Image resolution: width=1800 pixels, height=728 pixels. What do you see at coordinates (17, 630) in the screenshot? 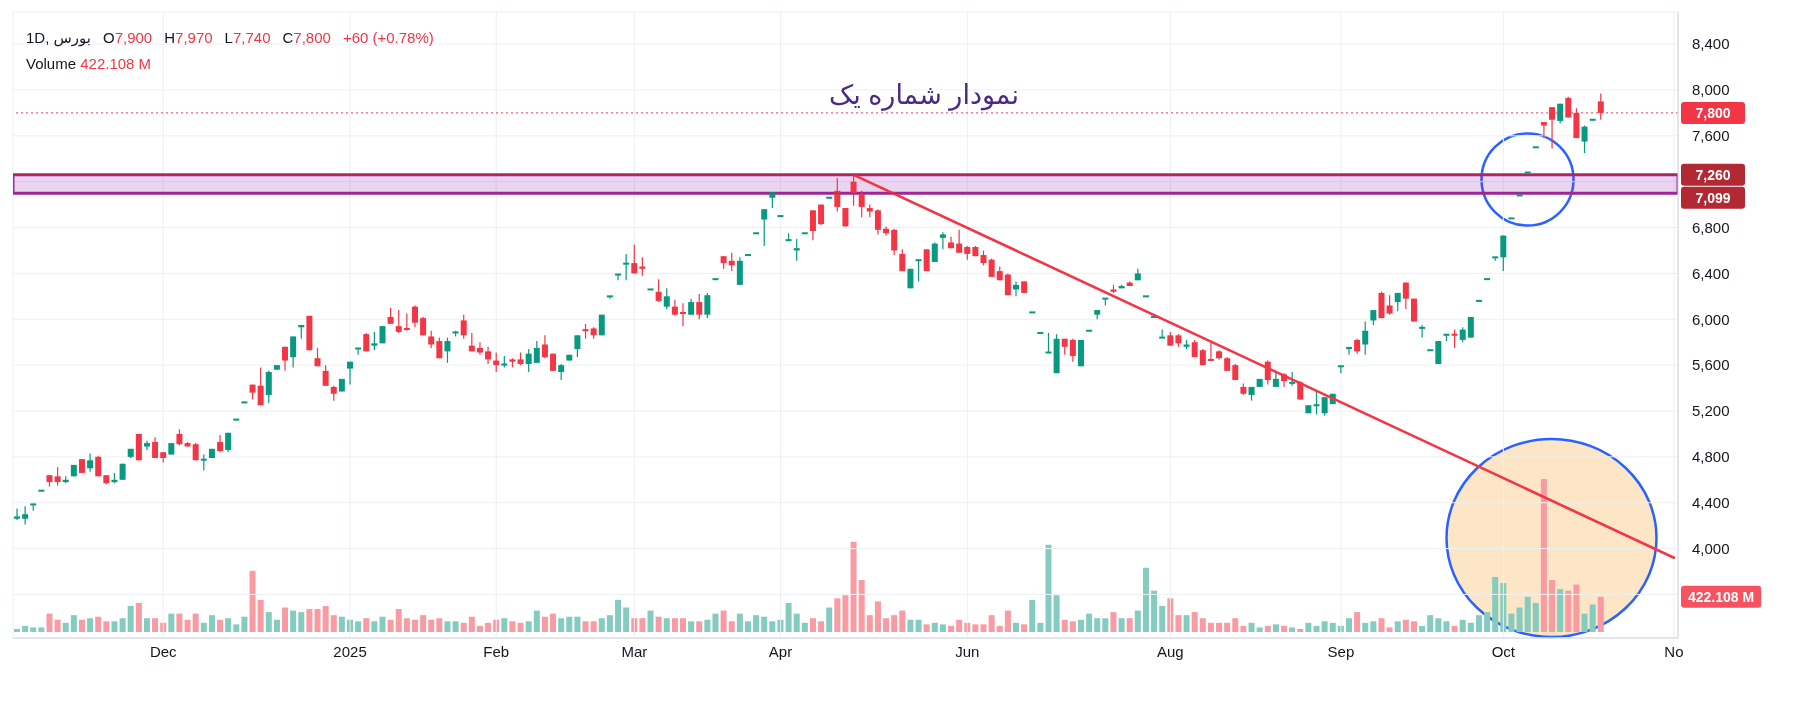
I see `bar` at bounding box center [17, 630].